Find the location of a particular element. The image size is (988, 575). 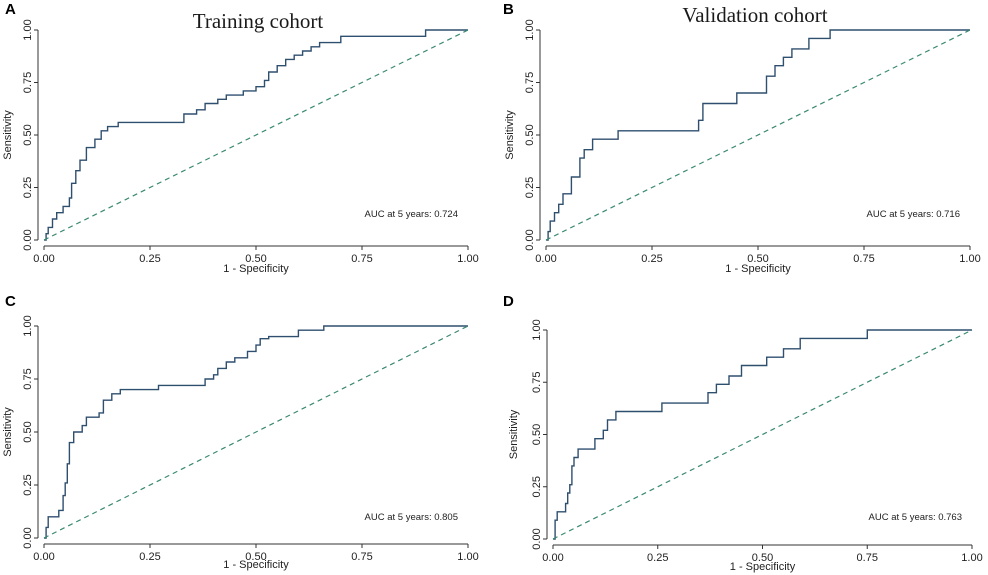

panel-letter-c: C is located at coordinates (10, 301).